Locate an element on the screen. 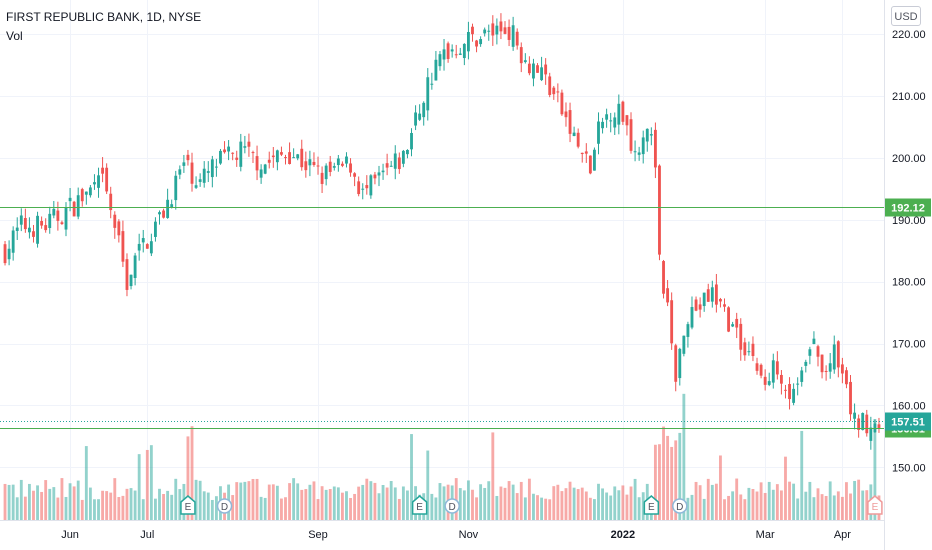 The width and height of the screenshot is (932, 550). x-tick-label: 2022 is located at coordinates (623, 535).